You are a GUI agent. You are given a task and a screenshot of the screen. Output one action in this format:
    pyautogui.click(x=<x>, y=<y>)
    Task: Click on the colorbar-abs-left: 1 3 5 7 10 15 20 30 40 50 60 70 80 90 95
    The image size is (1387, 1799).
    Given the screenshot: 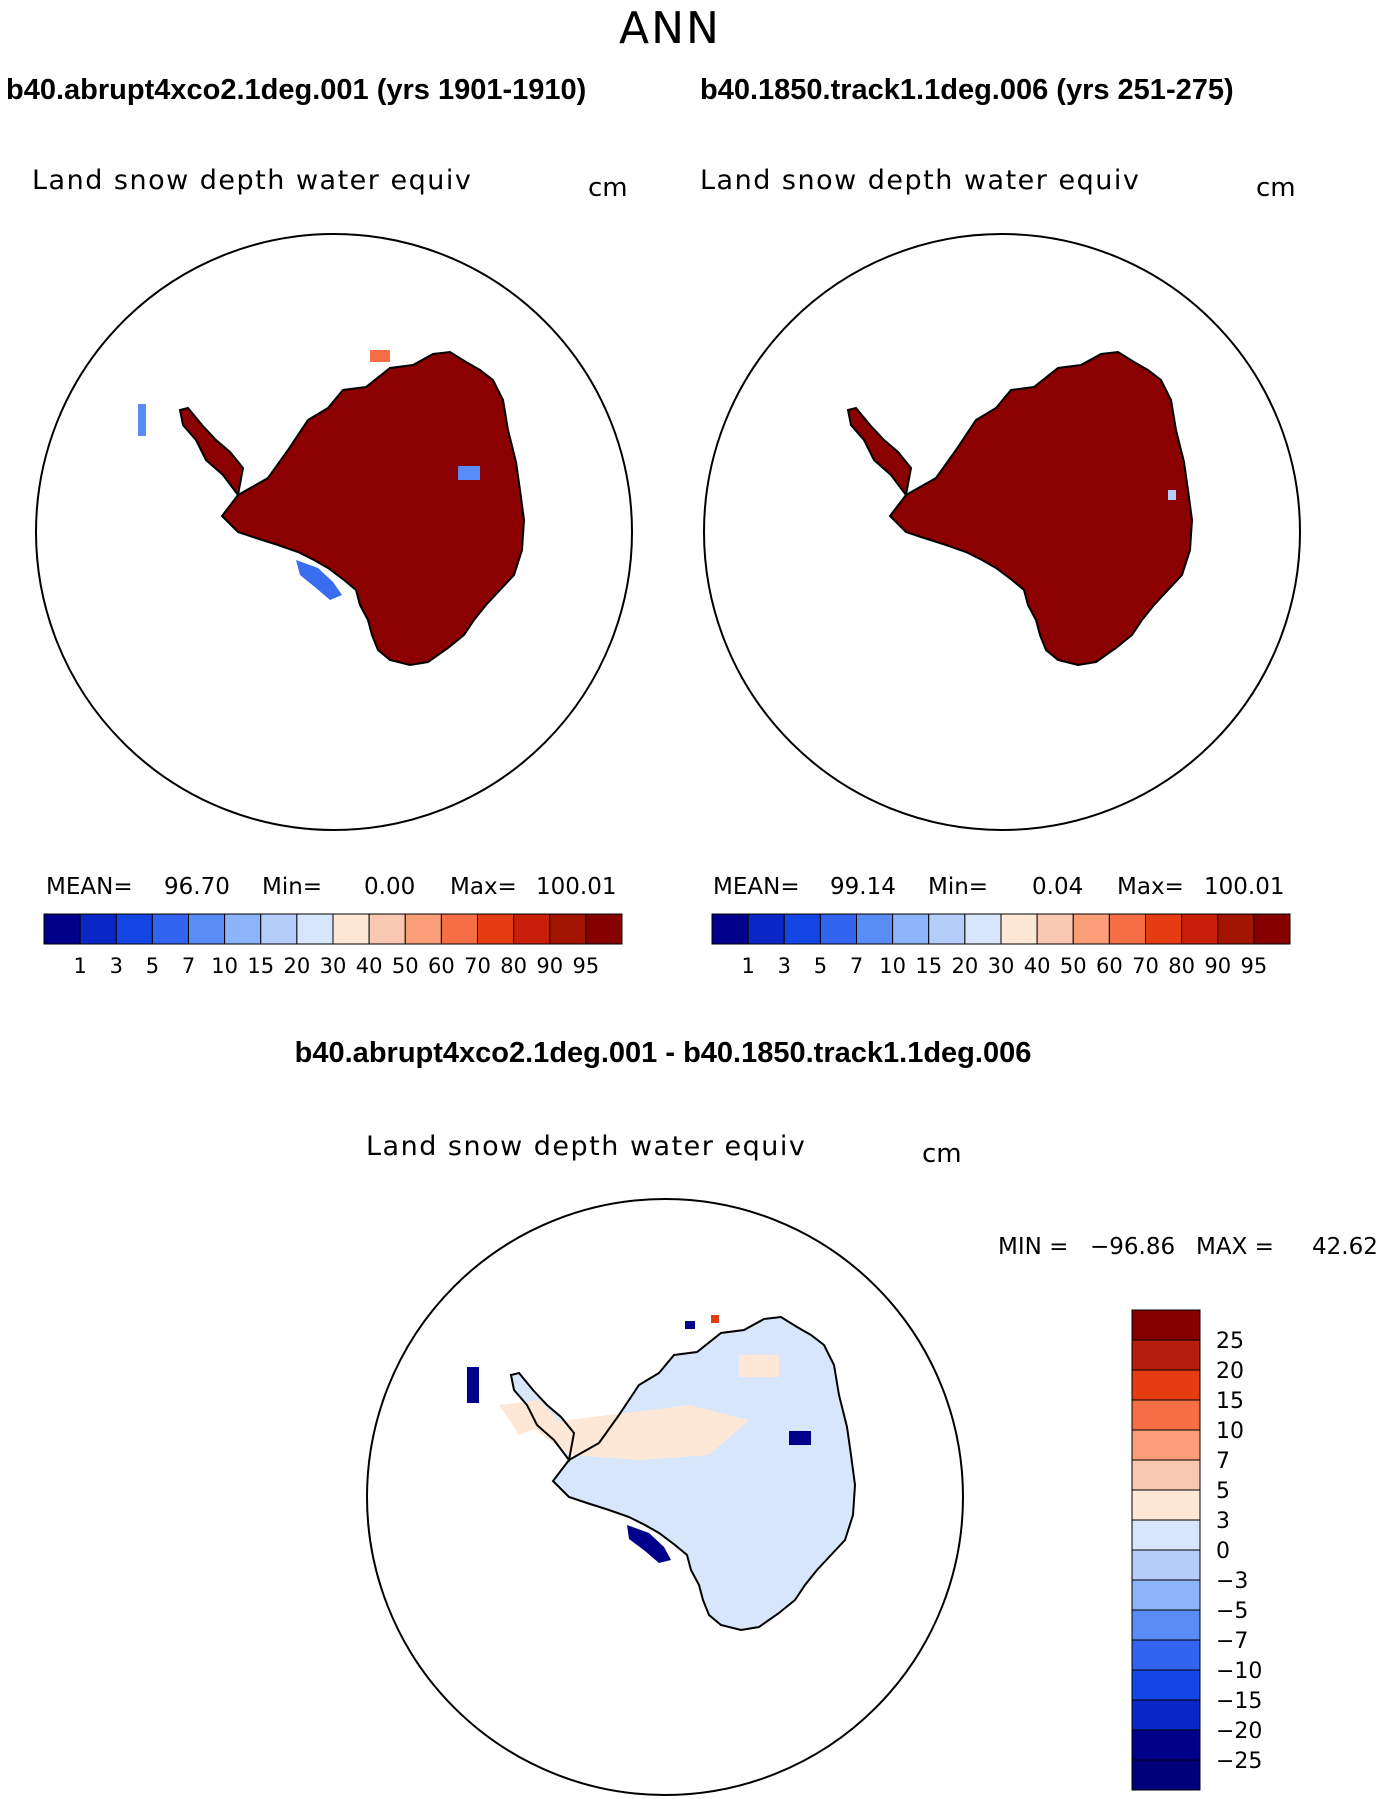 What is the action you would take?
    pyautogui.click(x=333, y=945)
    